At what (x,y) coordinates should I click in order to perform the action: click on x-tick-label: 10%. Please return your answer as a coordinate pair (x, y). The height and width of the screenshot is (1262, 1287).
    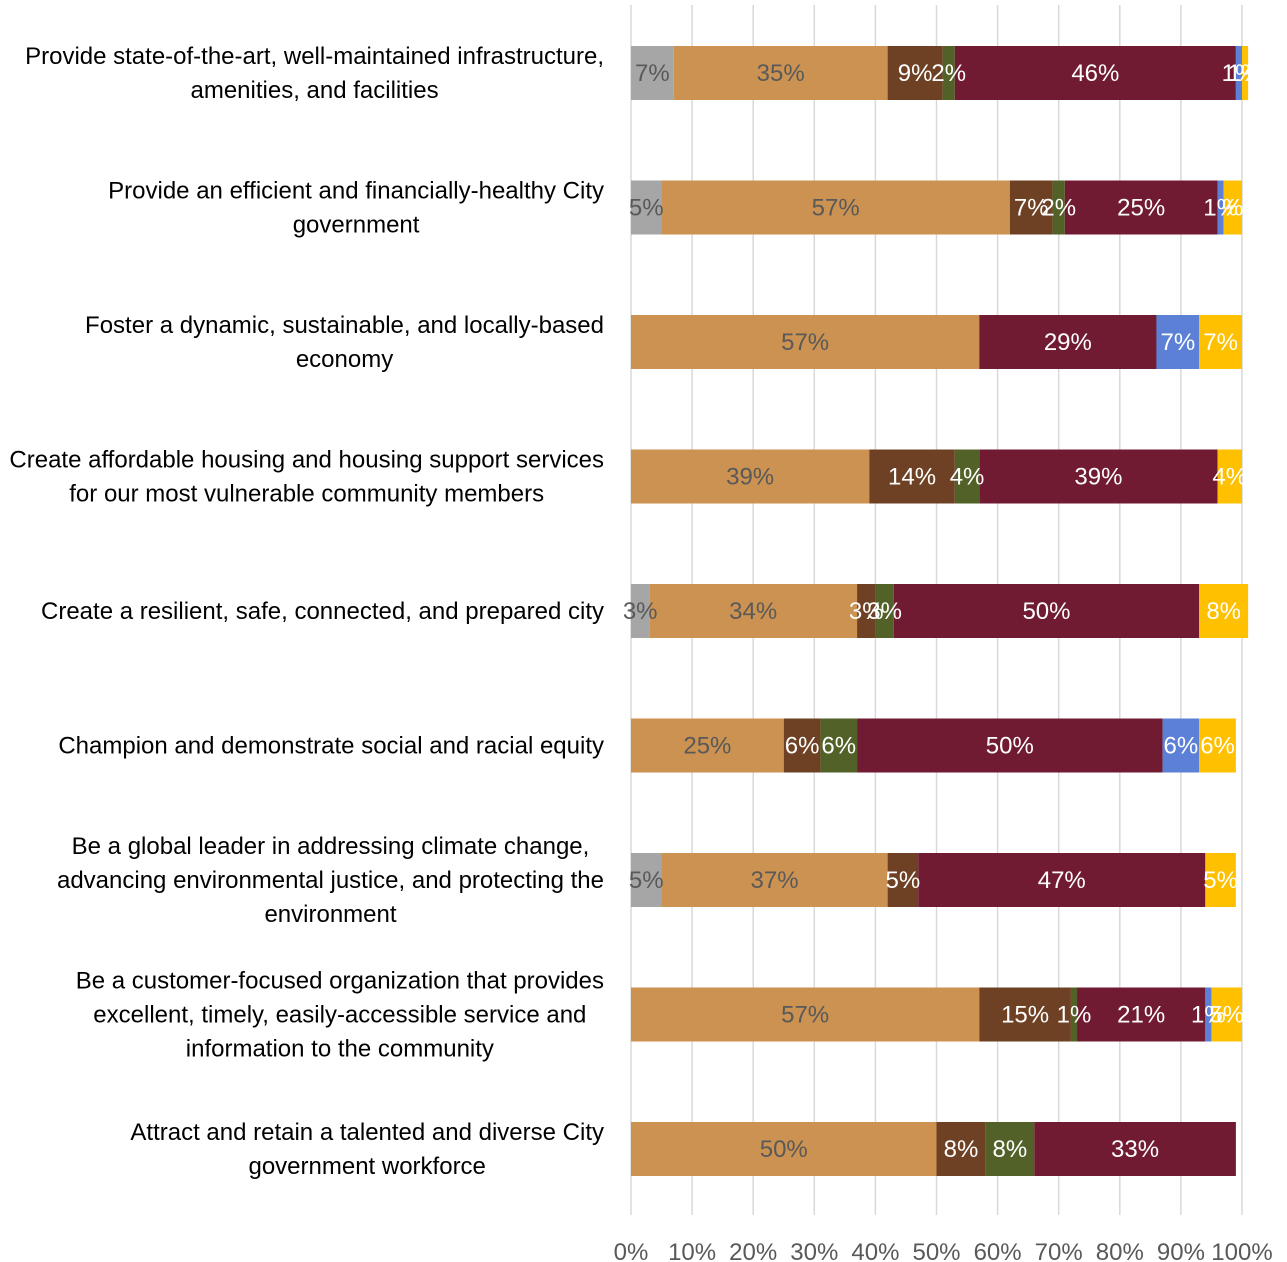
    Looking at the image, I should click on (692, 1250).